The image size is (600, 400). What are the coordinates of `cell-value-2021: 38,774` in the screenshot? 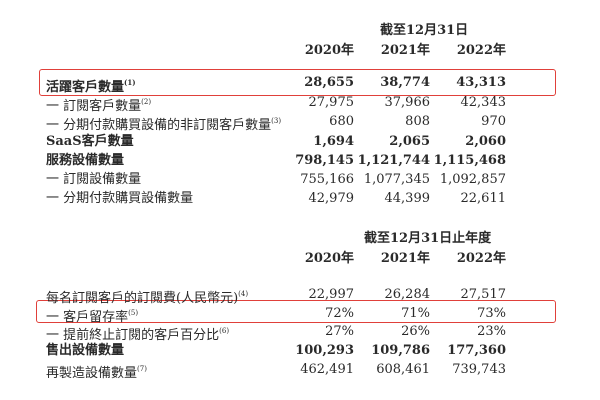 It's located at (405, 82).